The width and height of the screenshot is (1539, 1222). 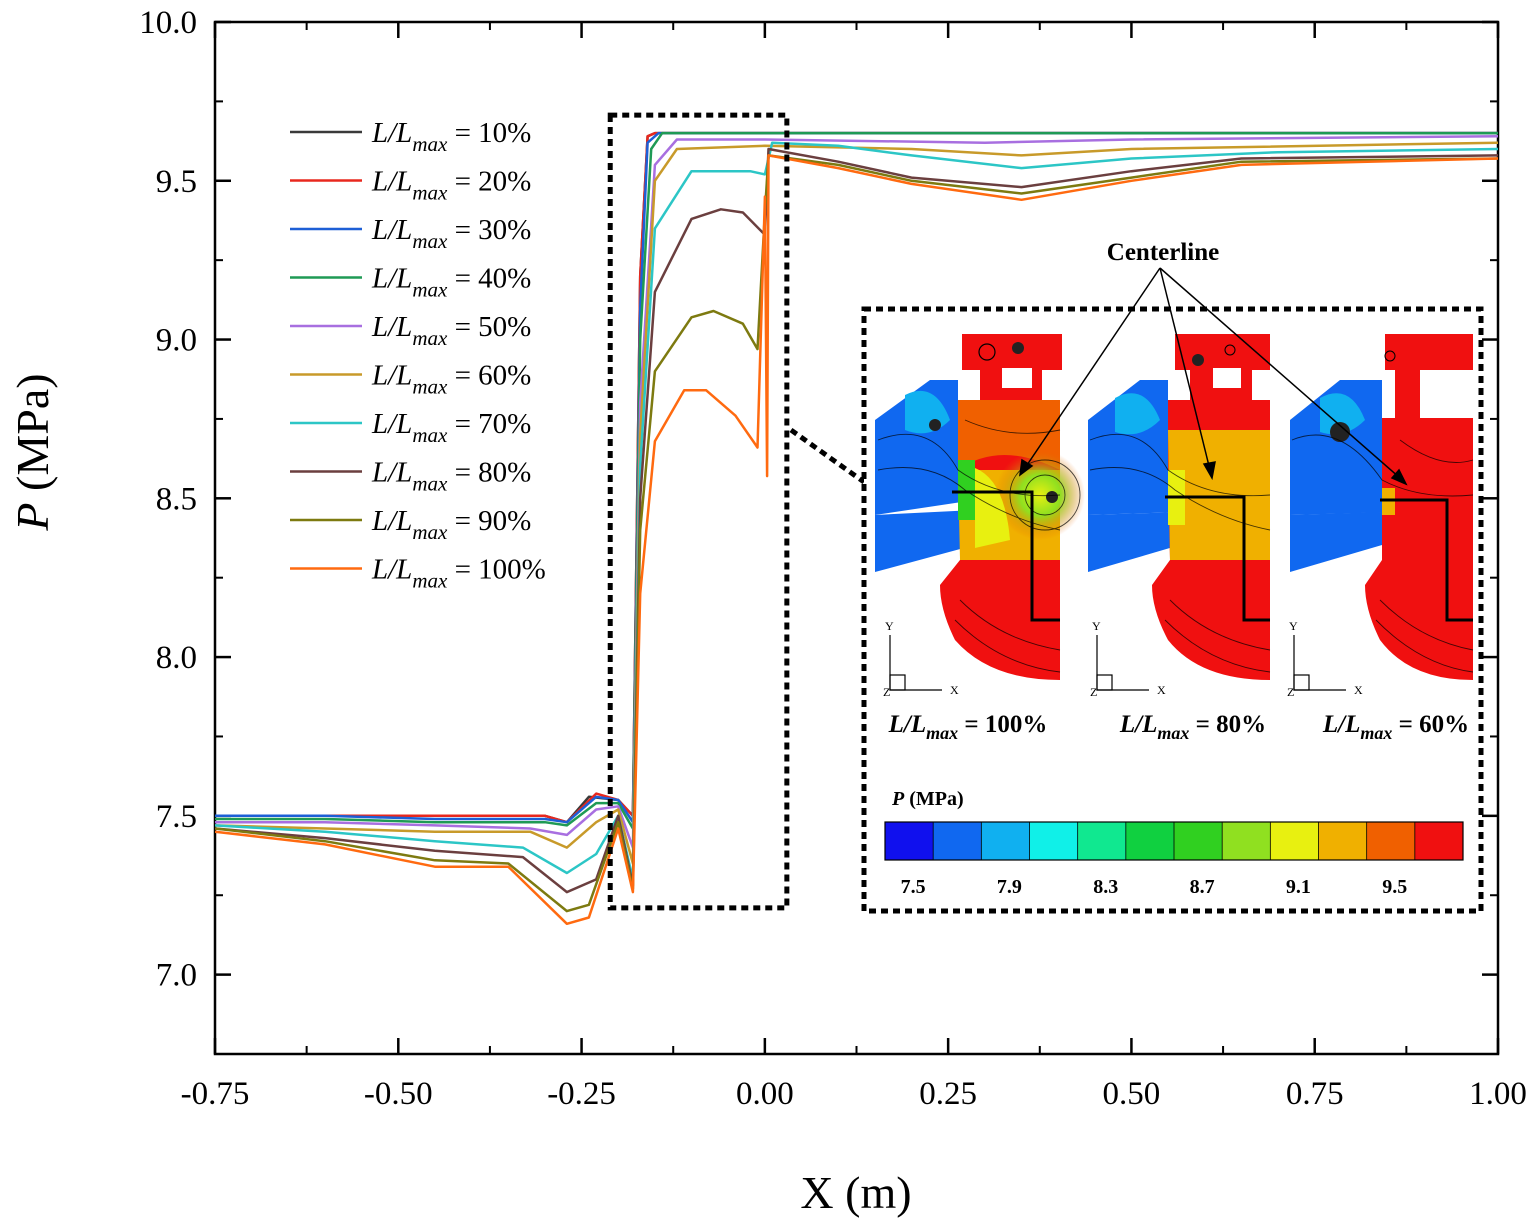 What do you see at coordinates (451, 233) in the screenshot?
I see `legend-label: L/Lmax = 30%` at bounding box center [451, 233].